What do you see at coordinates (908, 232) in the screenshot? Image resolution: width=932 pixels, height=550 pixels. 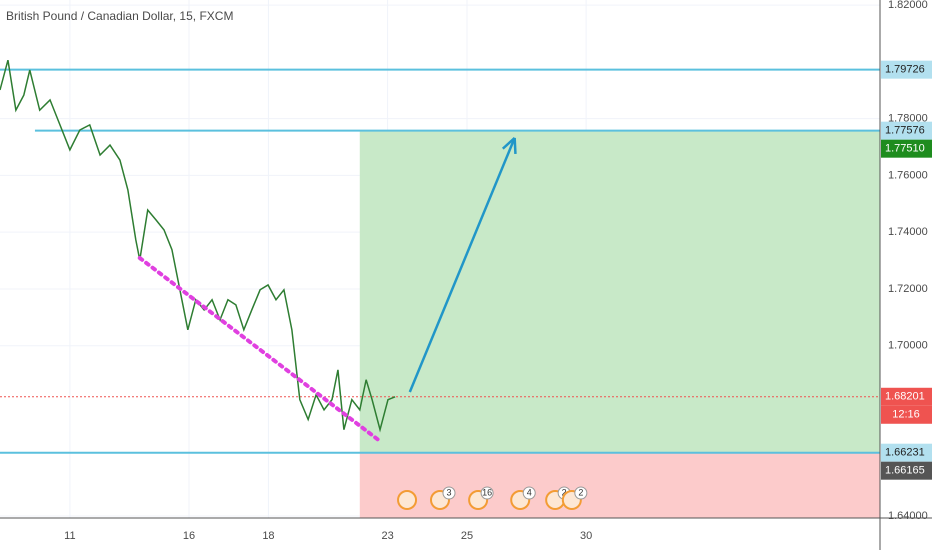 I see `y-tick-label: 1.74000` at bounding box center [908, 232].